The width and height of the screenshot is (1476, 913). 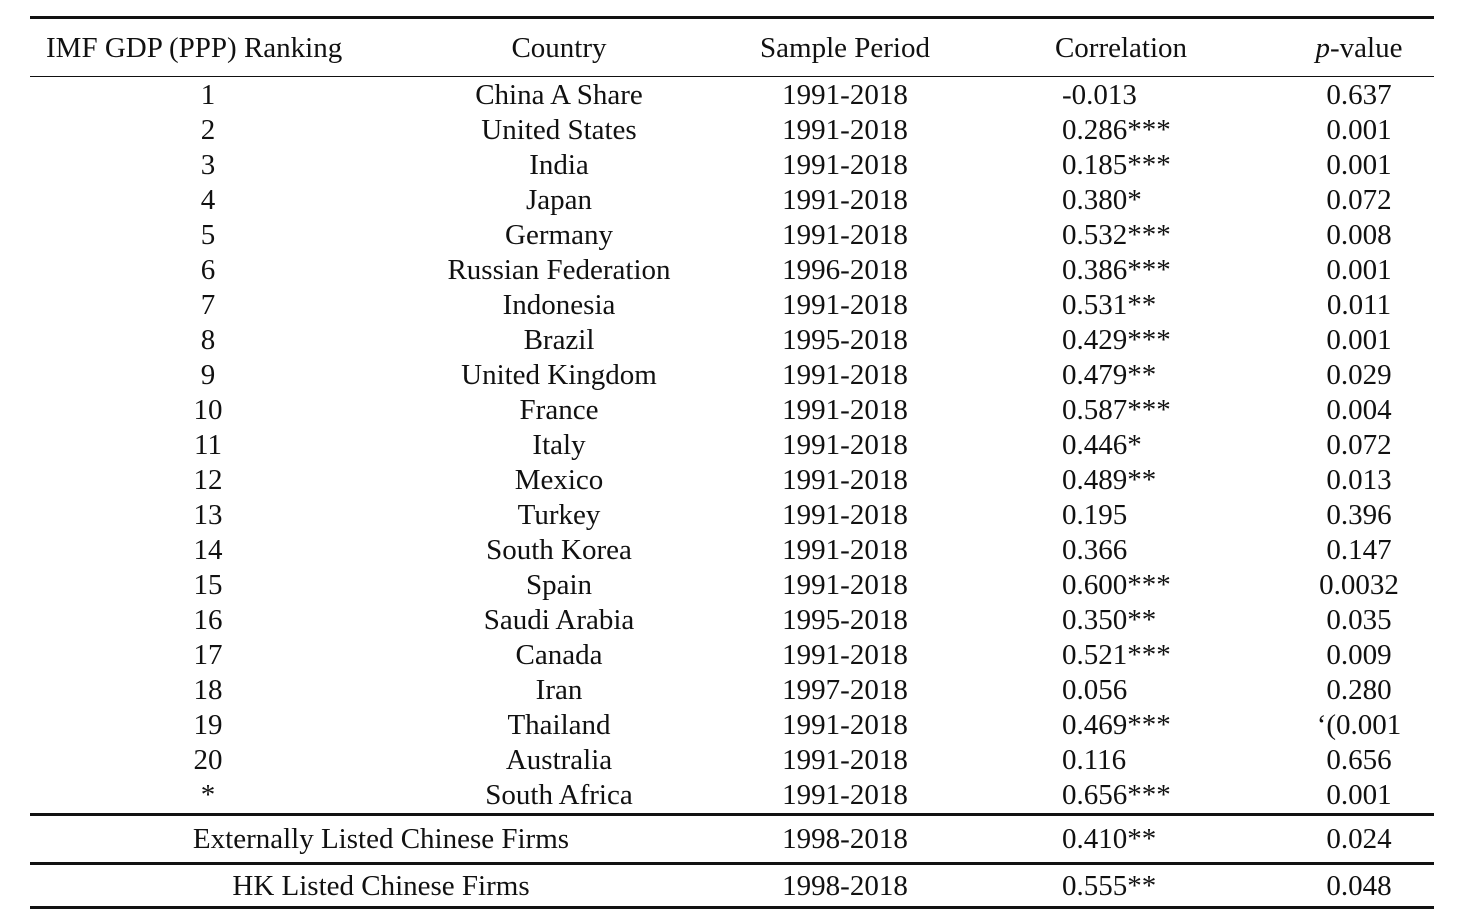 I want to click on country-cell: Mexico, so click(x=559, y=480).